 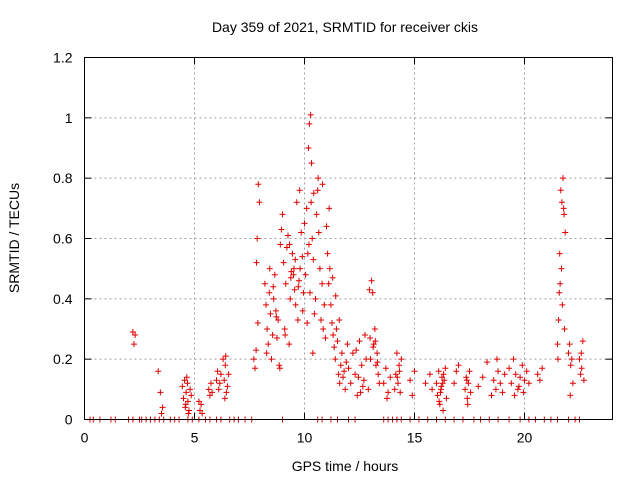 I want to click on x-tick-label: 0, so click(x=85, y=438).